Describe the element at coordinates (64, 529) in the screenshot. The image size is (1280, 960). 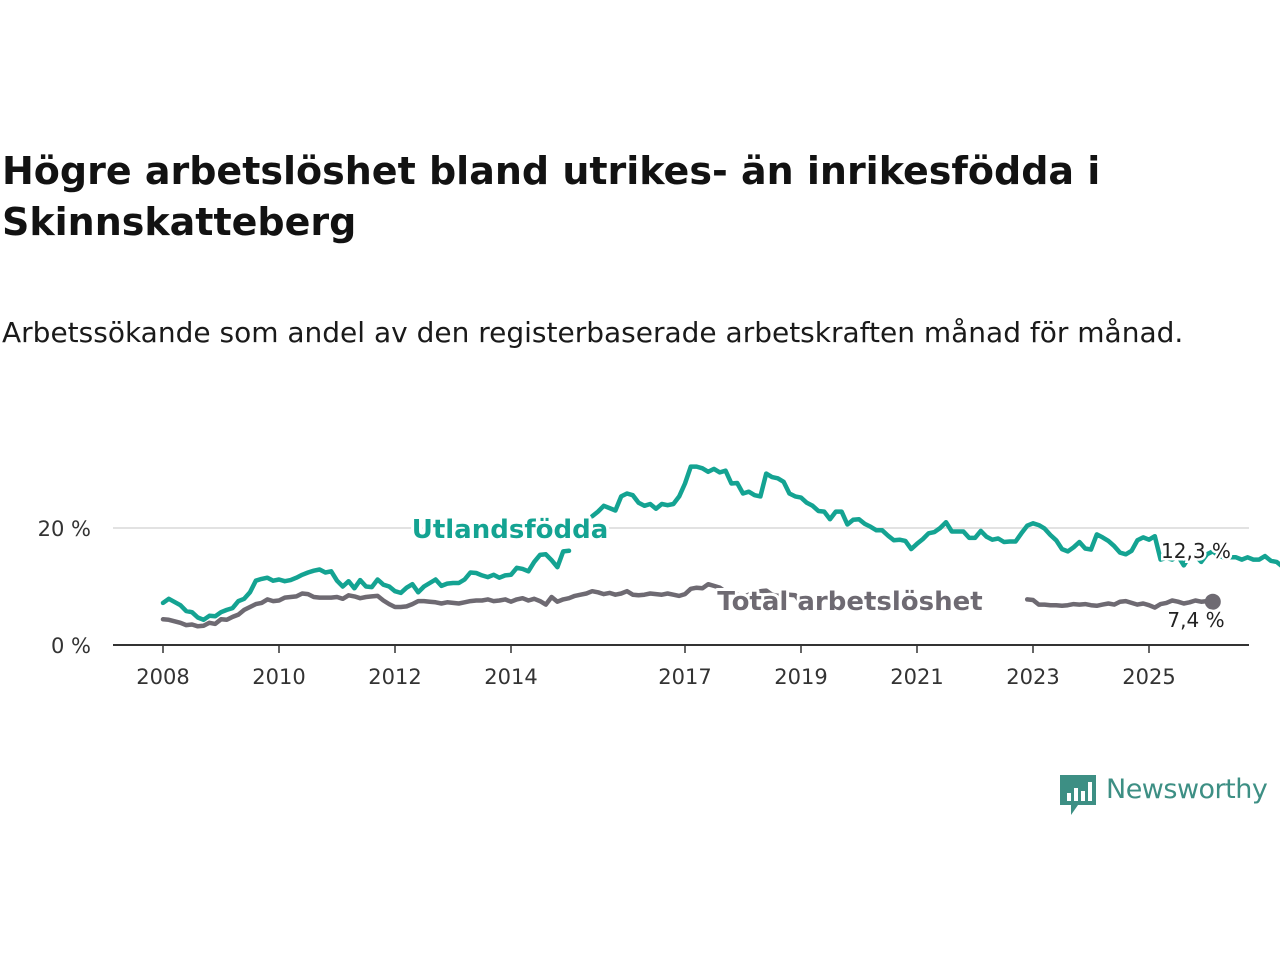
I see `y-tick-label: 20 %` at that location.